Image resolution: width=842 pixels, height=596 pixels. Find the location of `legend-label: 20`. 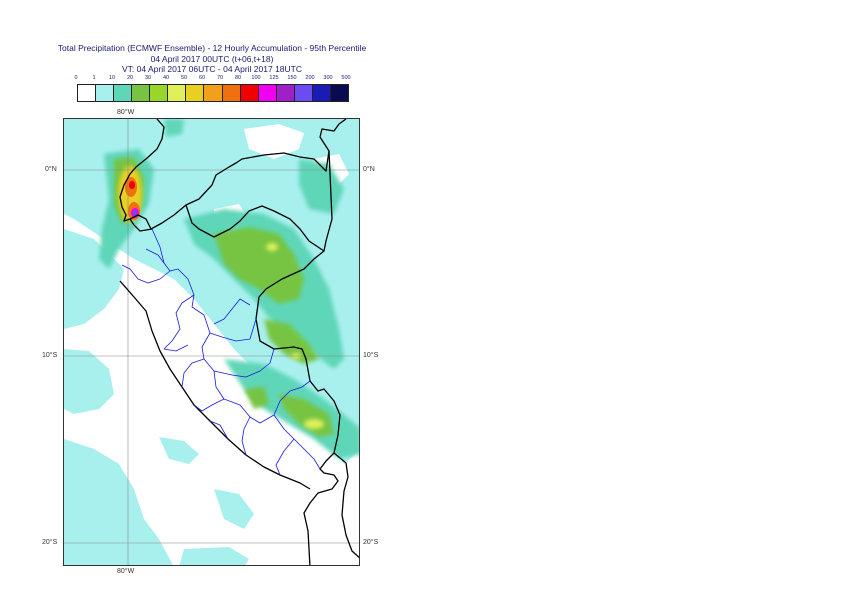

legend-label: 20 is located at coordinates (130, 78).